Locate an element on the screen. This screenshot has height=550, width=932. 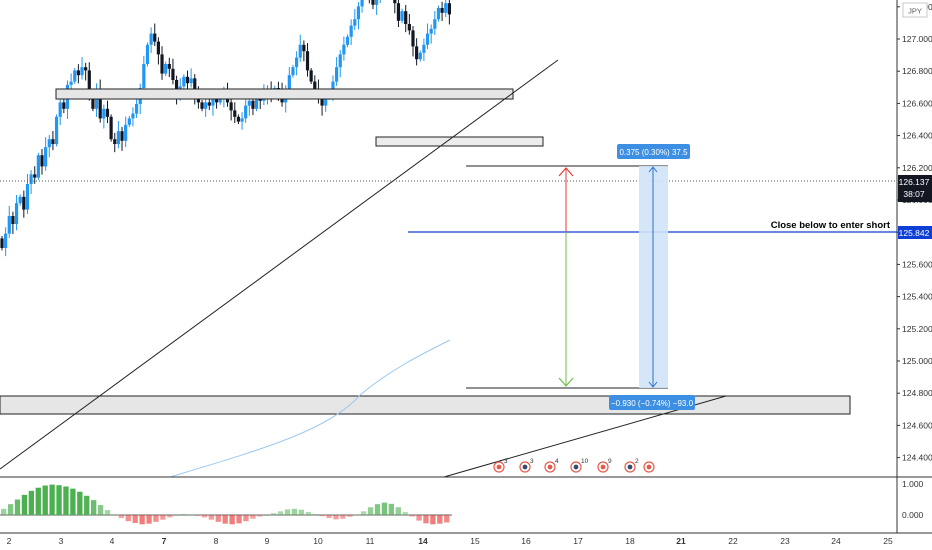
price-range-arrow-top is located at coordinates (653, 169).